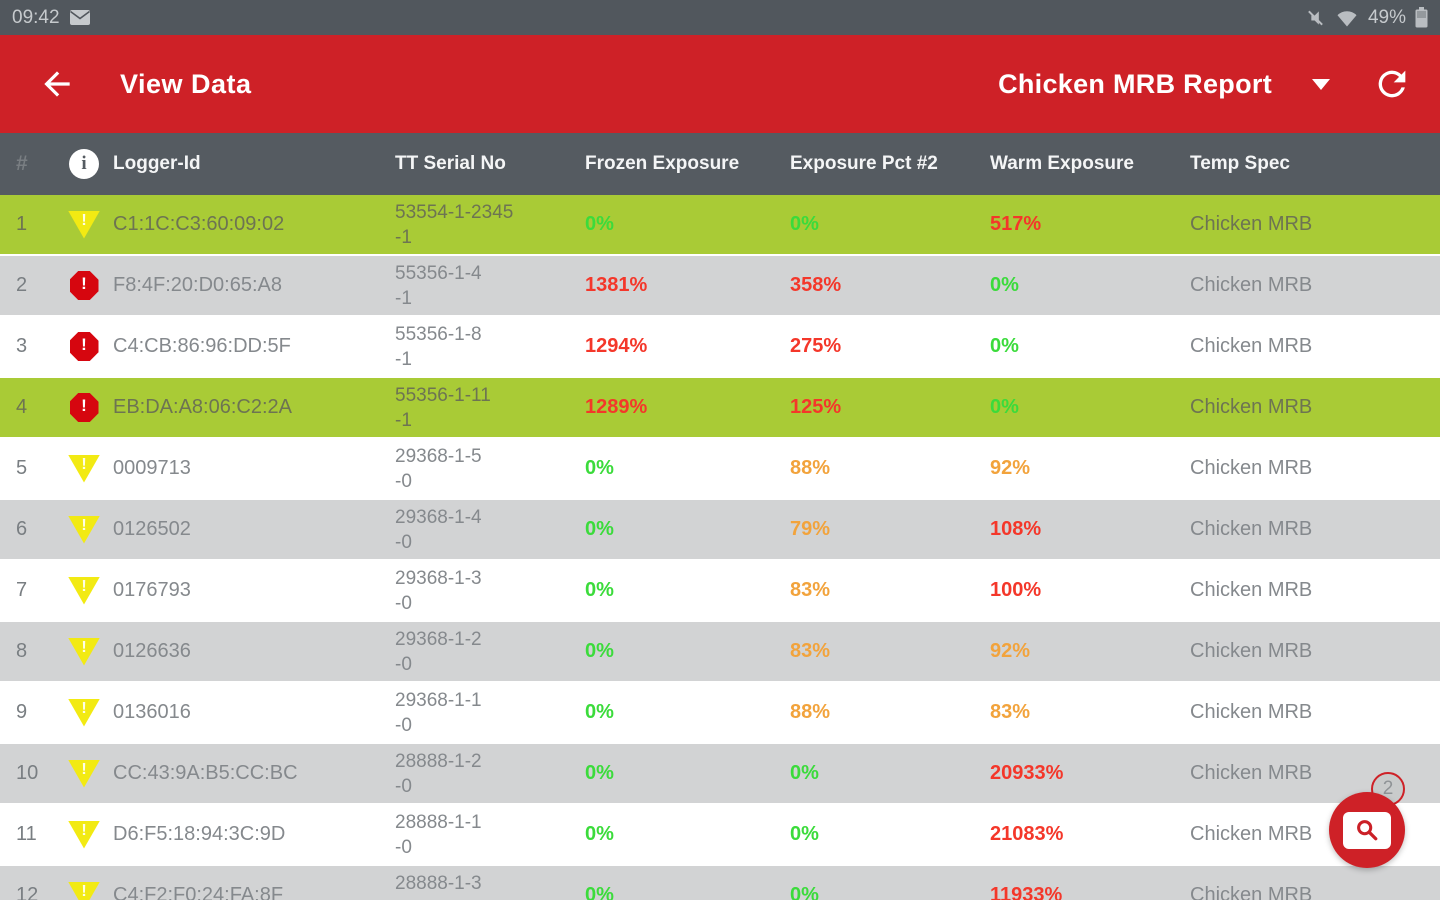 The image size is (1440, 900). What do you see at coordinates (1315, 18) in the screenshot?
I see `mute-icon` at bounding box center [1315, 18].